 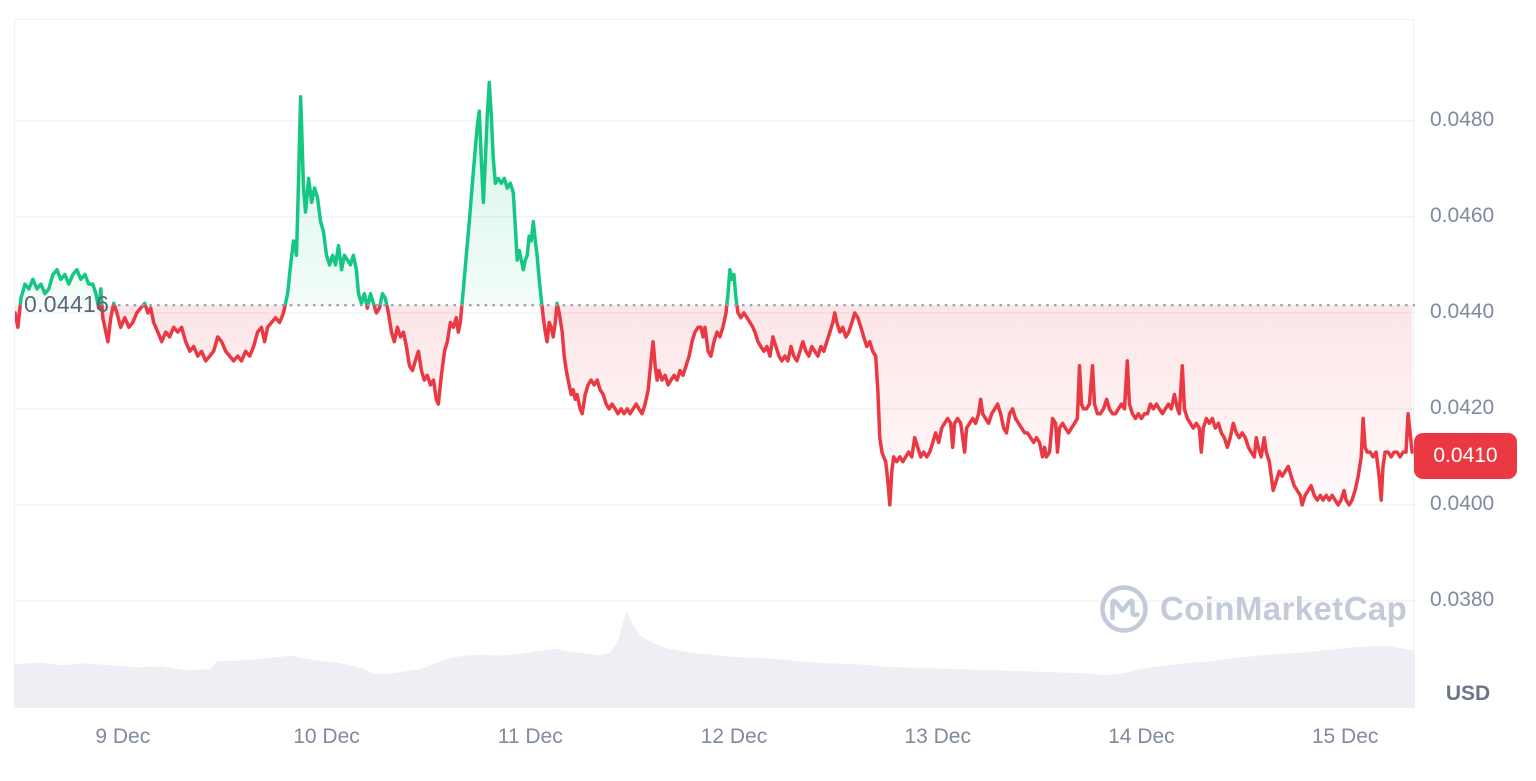 What do you see at coordinates (1462, 215) in the screenshot?
I see `y-tick-label: 0.0460` at bounding box center [1462, 215].